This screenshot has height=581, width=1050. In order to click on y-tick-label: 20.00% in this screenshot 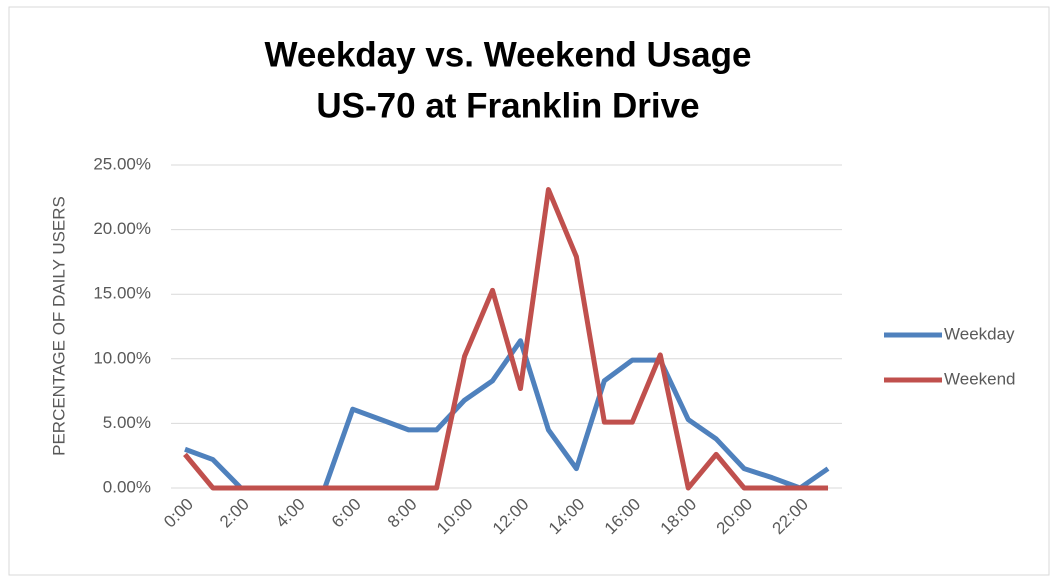, I will do `click(122, 228)`.